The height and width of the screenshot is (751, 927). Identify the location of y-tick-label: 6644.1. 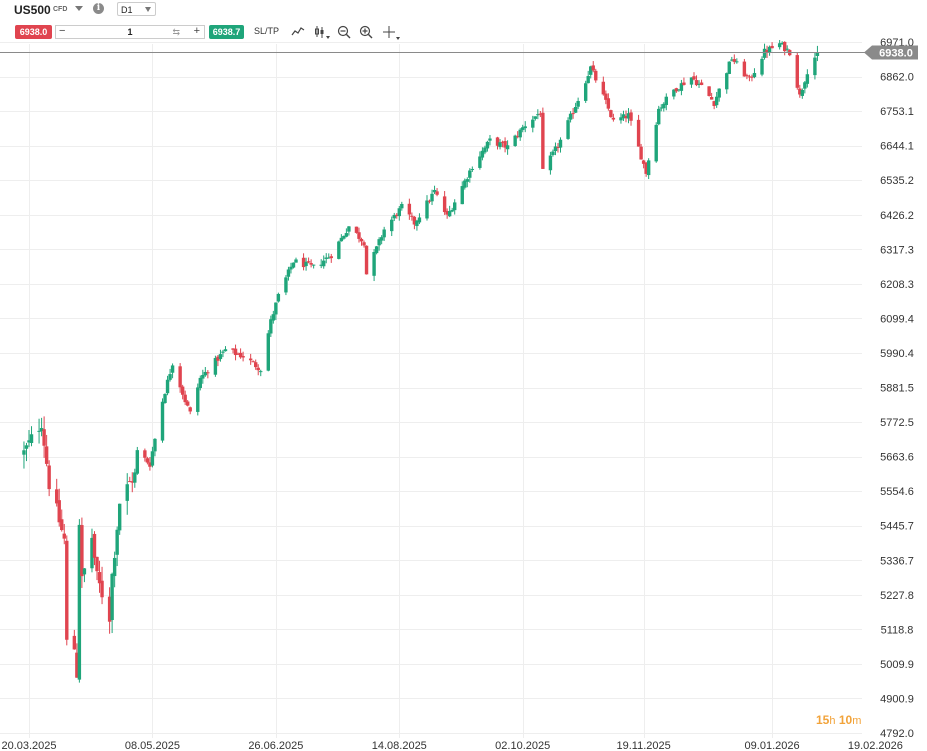
(897, 147).